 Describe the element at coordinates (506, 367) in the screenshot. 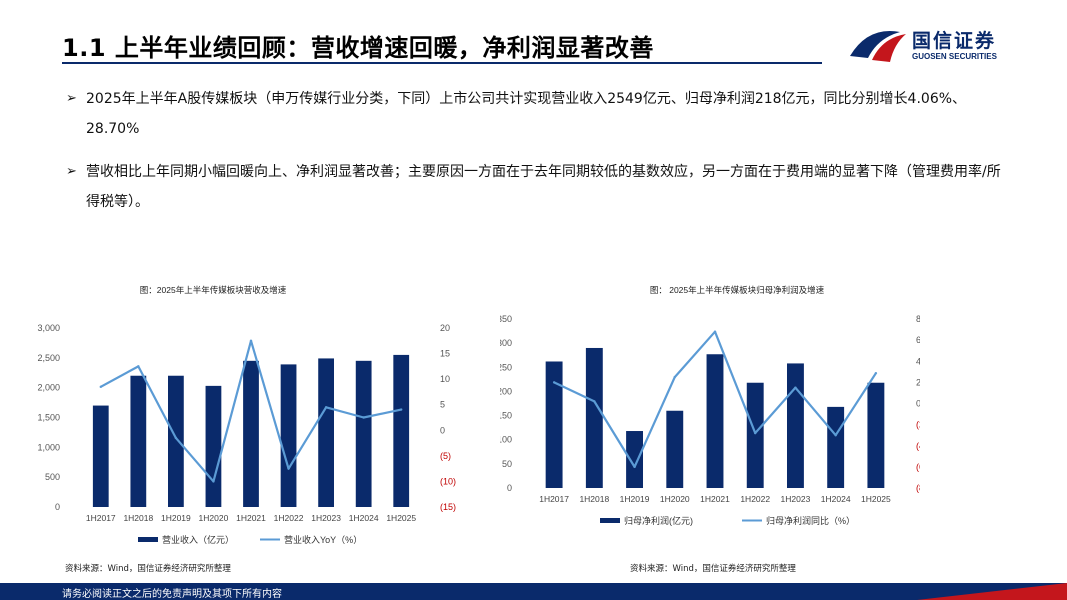

I see `y-tick-label-left: 250` at that location.